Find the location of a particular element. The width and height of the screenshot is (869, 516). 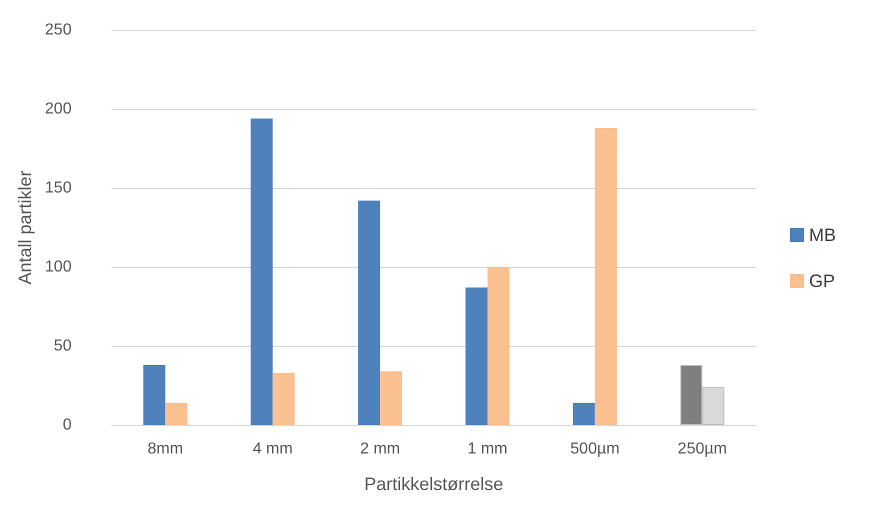

x-axis-title: Partikkelstørrelse is located at coordinates (434, 484).